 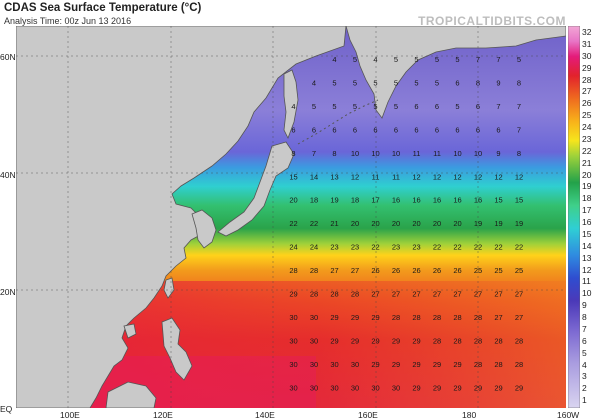 I want to click on sst-value: 17, so click(x=375, y=200).